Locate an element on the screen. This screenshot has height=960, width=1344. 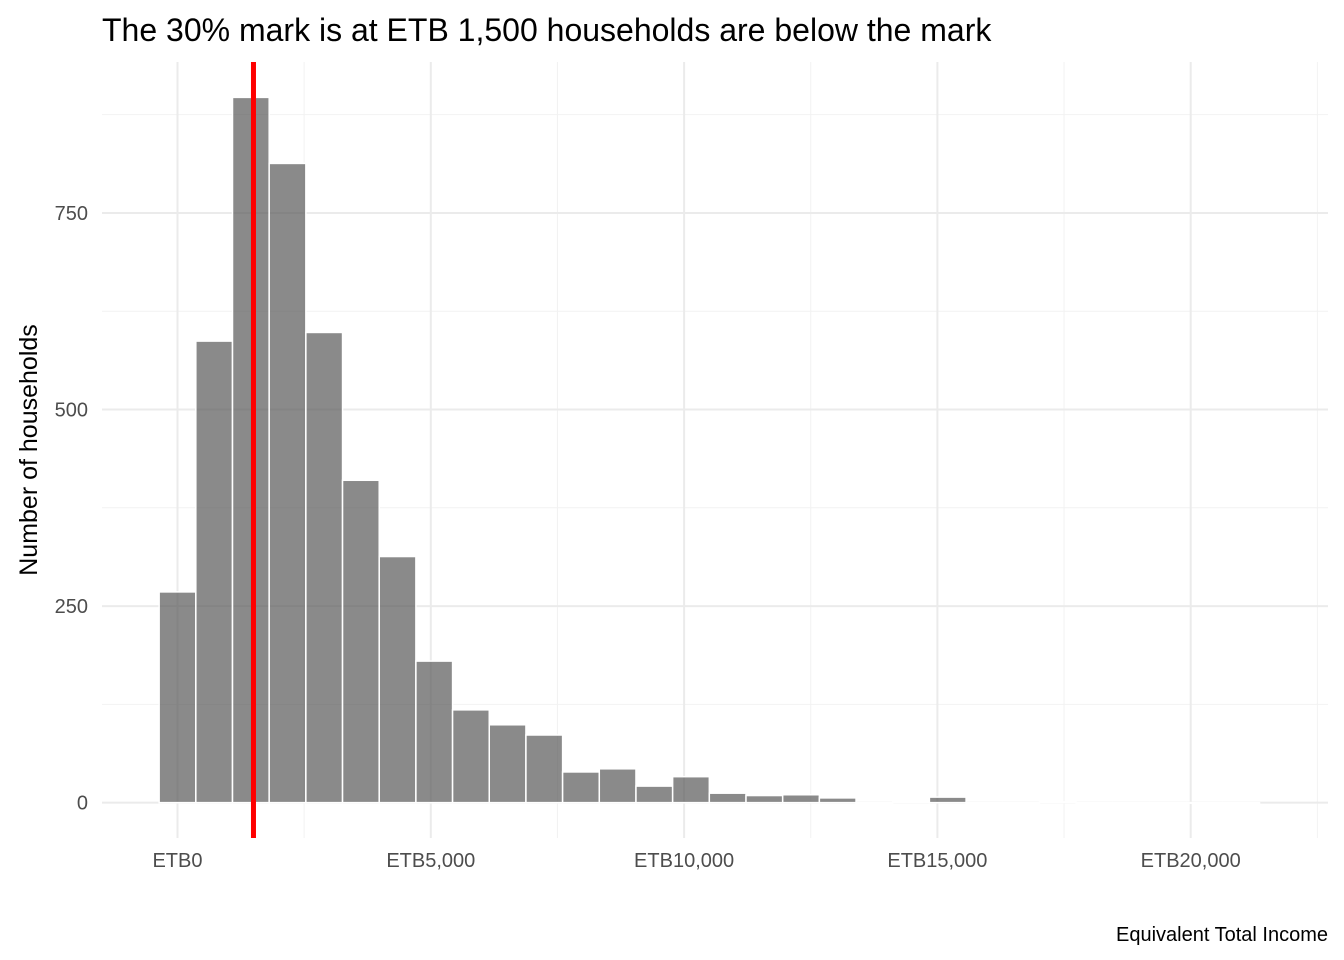
x-tick-label: ETB0 is located at coordinates (177, 861).